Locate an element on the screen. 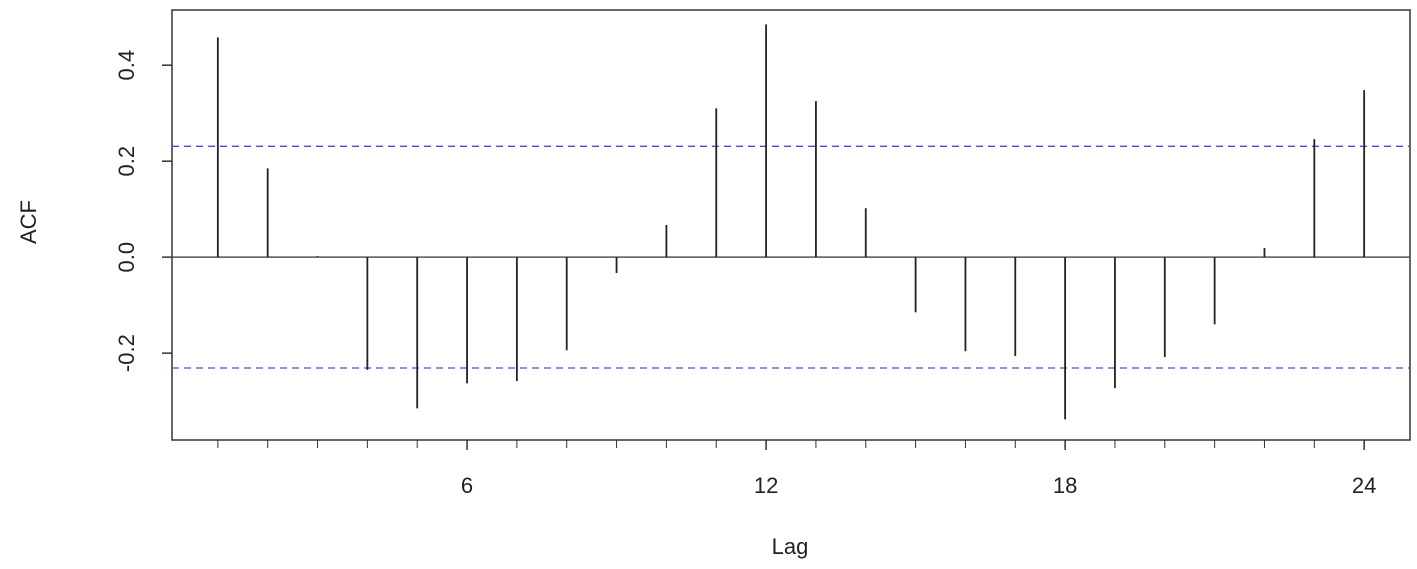 The height and width of the screenshot is (569, 1417). x-tick-label: 12 is located at coordinates (766, 485).